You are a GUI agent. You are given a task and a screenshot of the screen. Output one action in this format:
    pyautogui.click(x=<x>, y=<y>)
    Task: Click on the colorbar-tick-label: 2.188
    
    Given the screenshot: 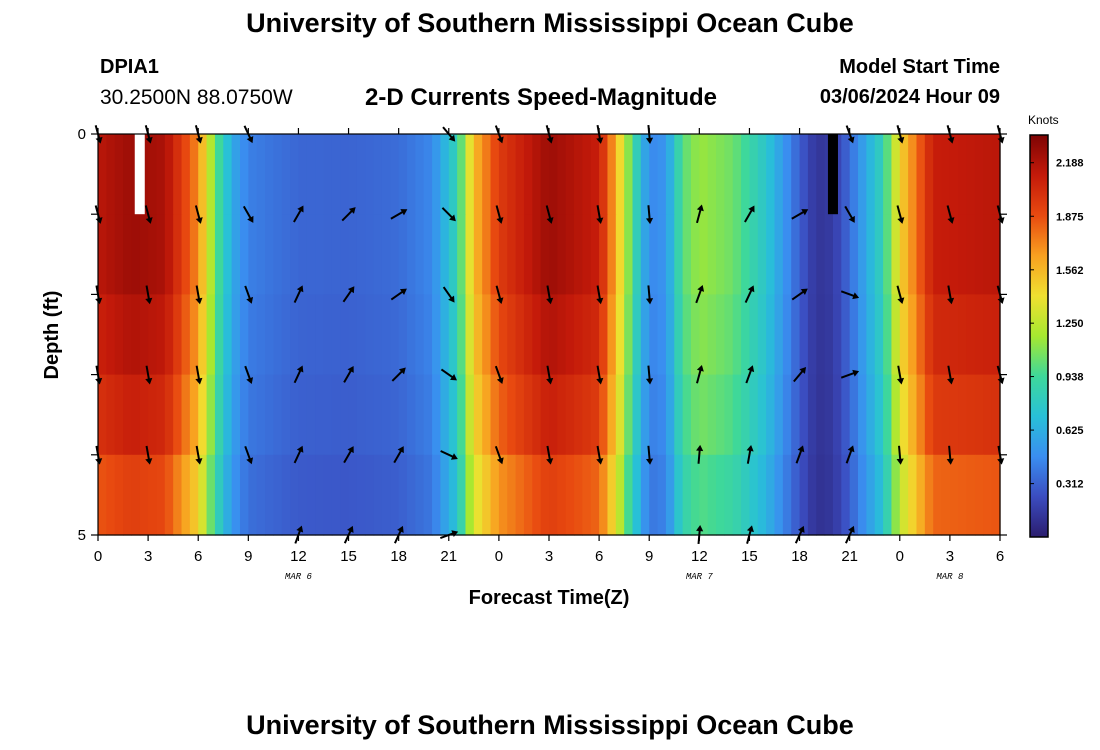 What is the action you would take?
    pyautogui.click(x=1070, y=164)
    